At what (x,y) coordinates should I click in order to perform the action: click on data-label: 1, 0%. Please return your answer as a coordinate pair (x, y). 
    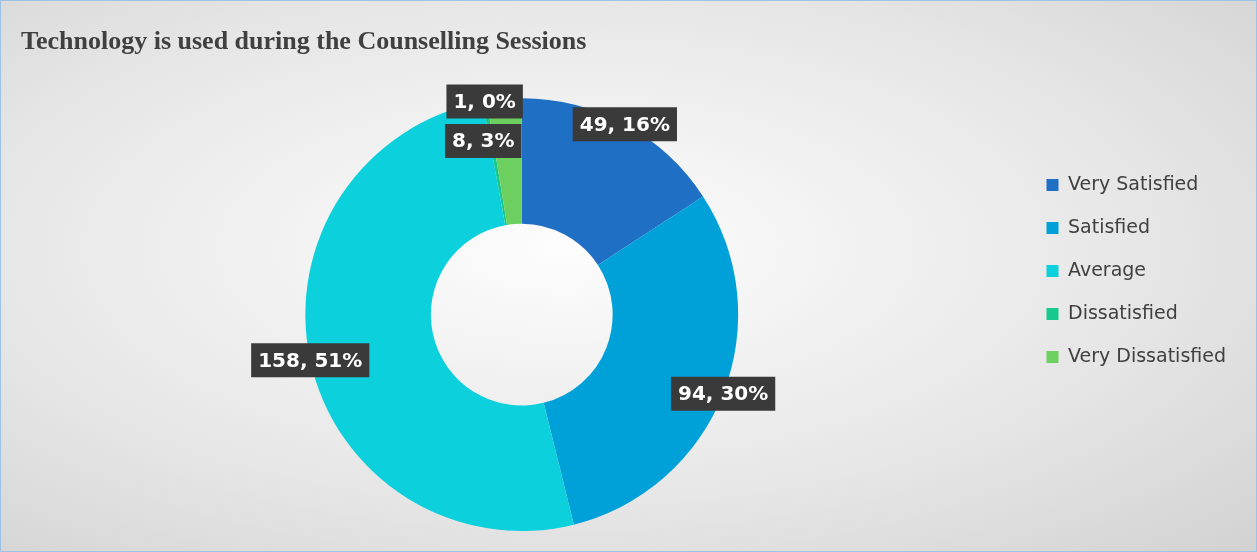
    Looking at the image, I should click on (484, 100).